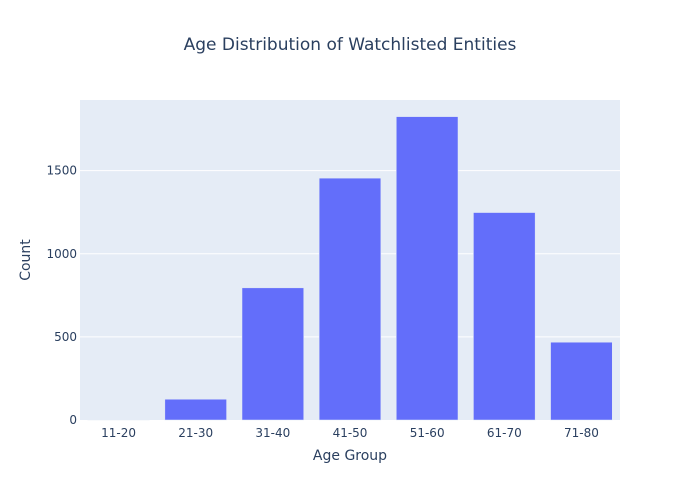 This screenshot has height=504, width=700. I want to click on x-tick-label: 71-80, so click(581, 433).